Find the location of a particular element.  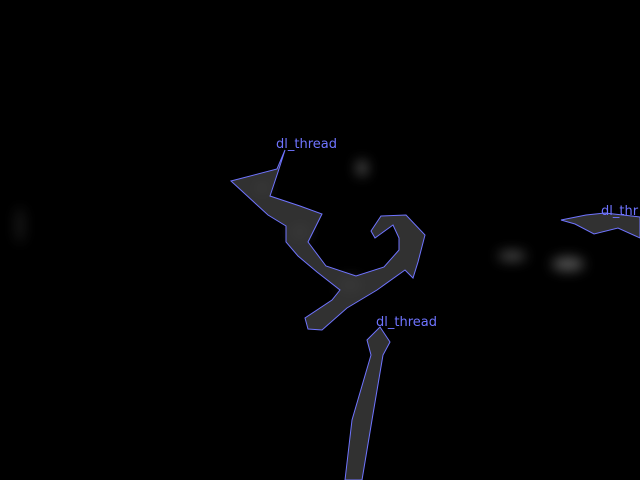

annotation-label-1: dl_thread is located at coordinates (306, 144).